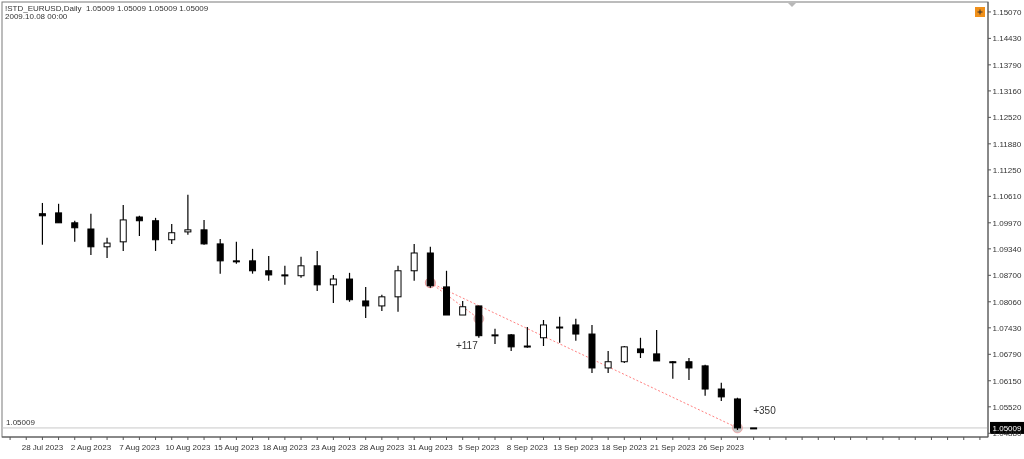 The image size is (1024, 459). I want to click on x-tick-label: 18 Aug 2023, so click(285, 447).